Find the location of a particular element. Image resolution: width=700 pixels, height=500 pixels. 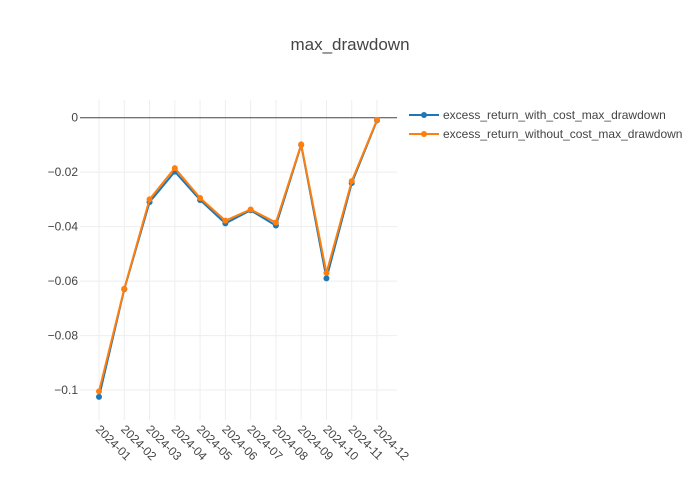

legend-label: excess_return_with_cost_max_drawdown is located at coordinates (554, 115).